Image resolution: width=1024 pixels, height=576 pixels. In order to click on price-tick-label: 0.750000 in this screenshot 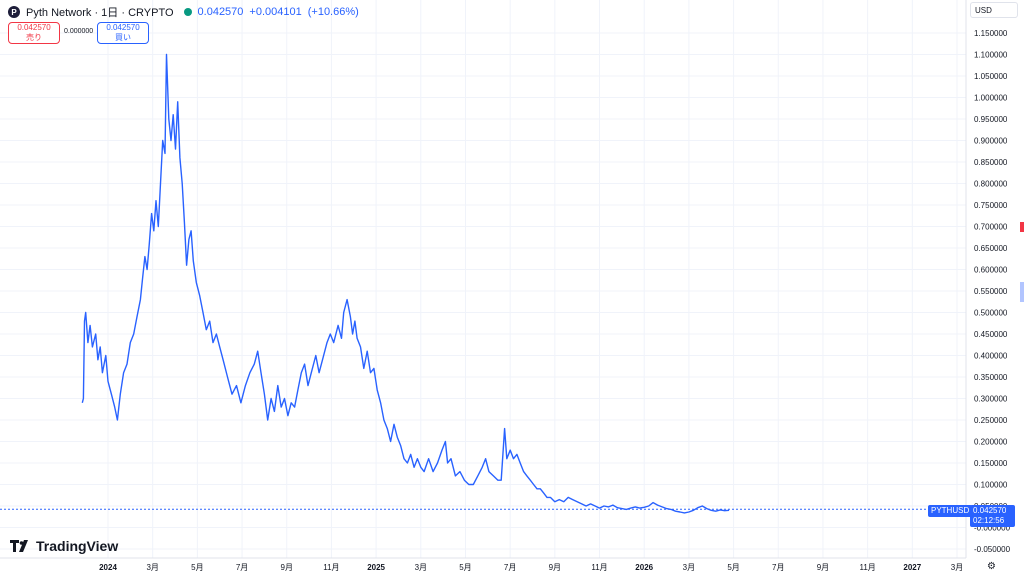, I will do `click(991, 205)`.